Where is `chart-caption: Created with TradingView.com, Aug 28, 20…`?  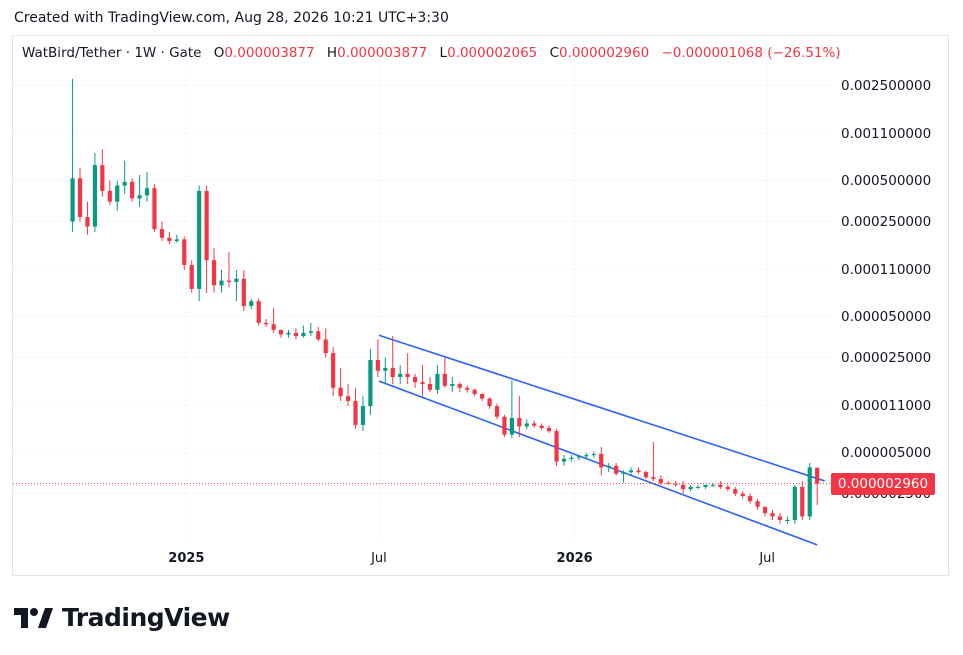
chart-caption: Created with TradingView.com, Aug 28, 20… is located at coordinates (231, 18).